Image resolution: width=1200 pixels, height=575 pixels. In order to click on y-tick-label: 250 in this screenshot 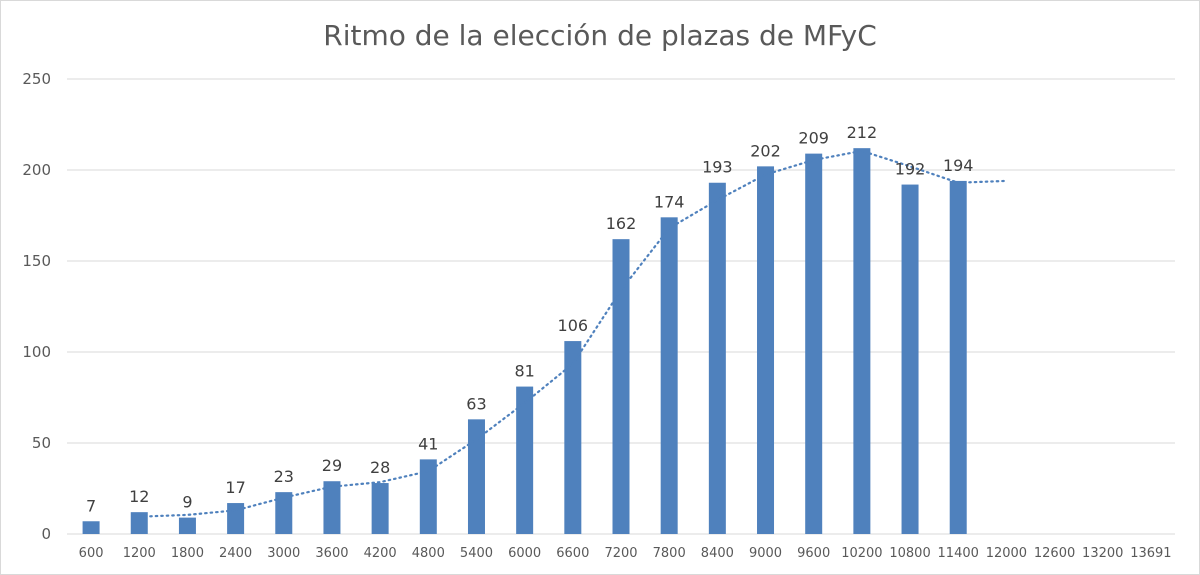, I will do `click(36, 79)`.